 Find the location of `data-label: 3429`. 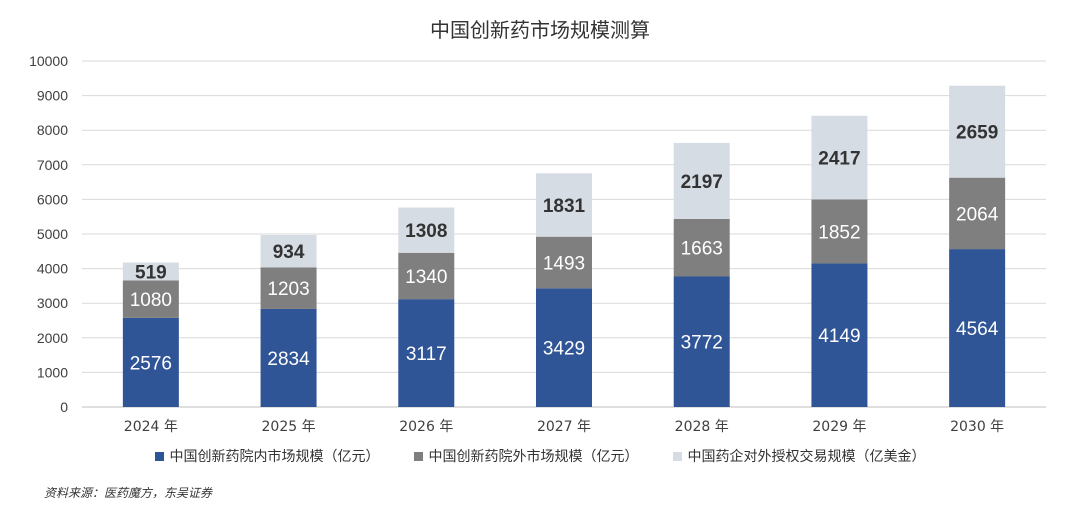

data-label: 3429 is located at coordinates (564, 349).